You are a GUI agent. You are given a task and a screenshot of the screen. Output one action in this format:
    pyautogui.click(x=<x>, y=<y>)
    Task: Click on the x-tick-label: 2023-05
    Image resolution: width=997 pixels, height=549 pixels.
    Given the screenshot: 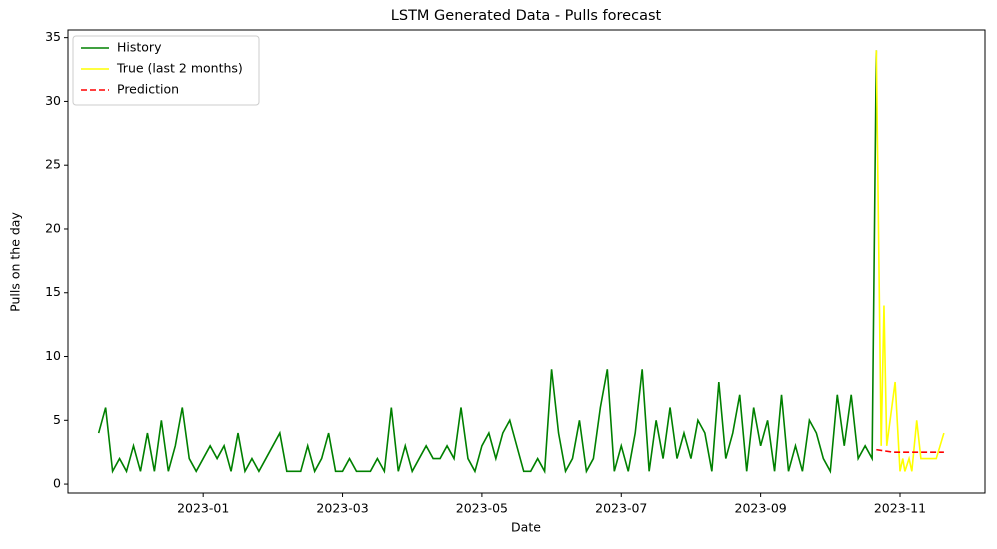 What is the action you would take?
    pyautogui.click(x=482, y=508)
    